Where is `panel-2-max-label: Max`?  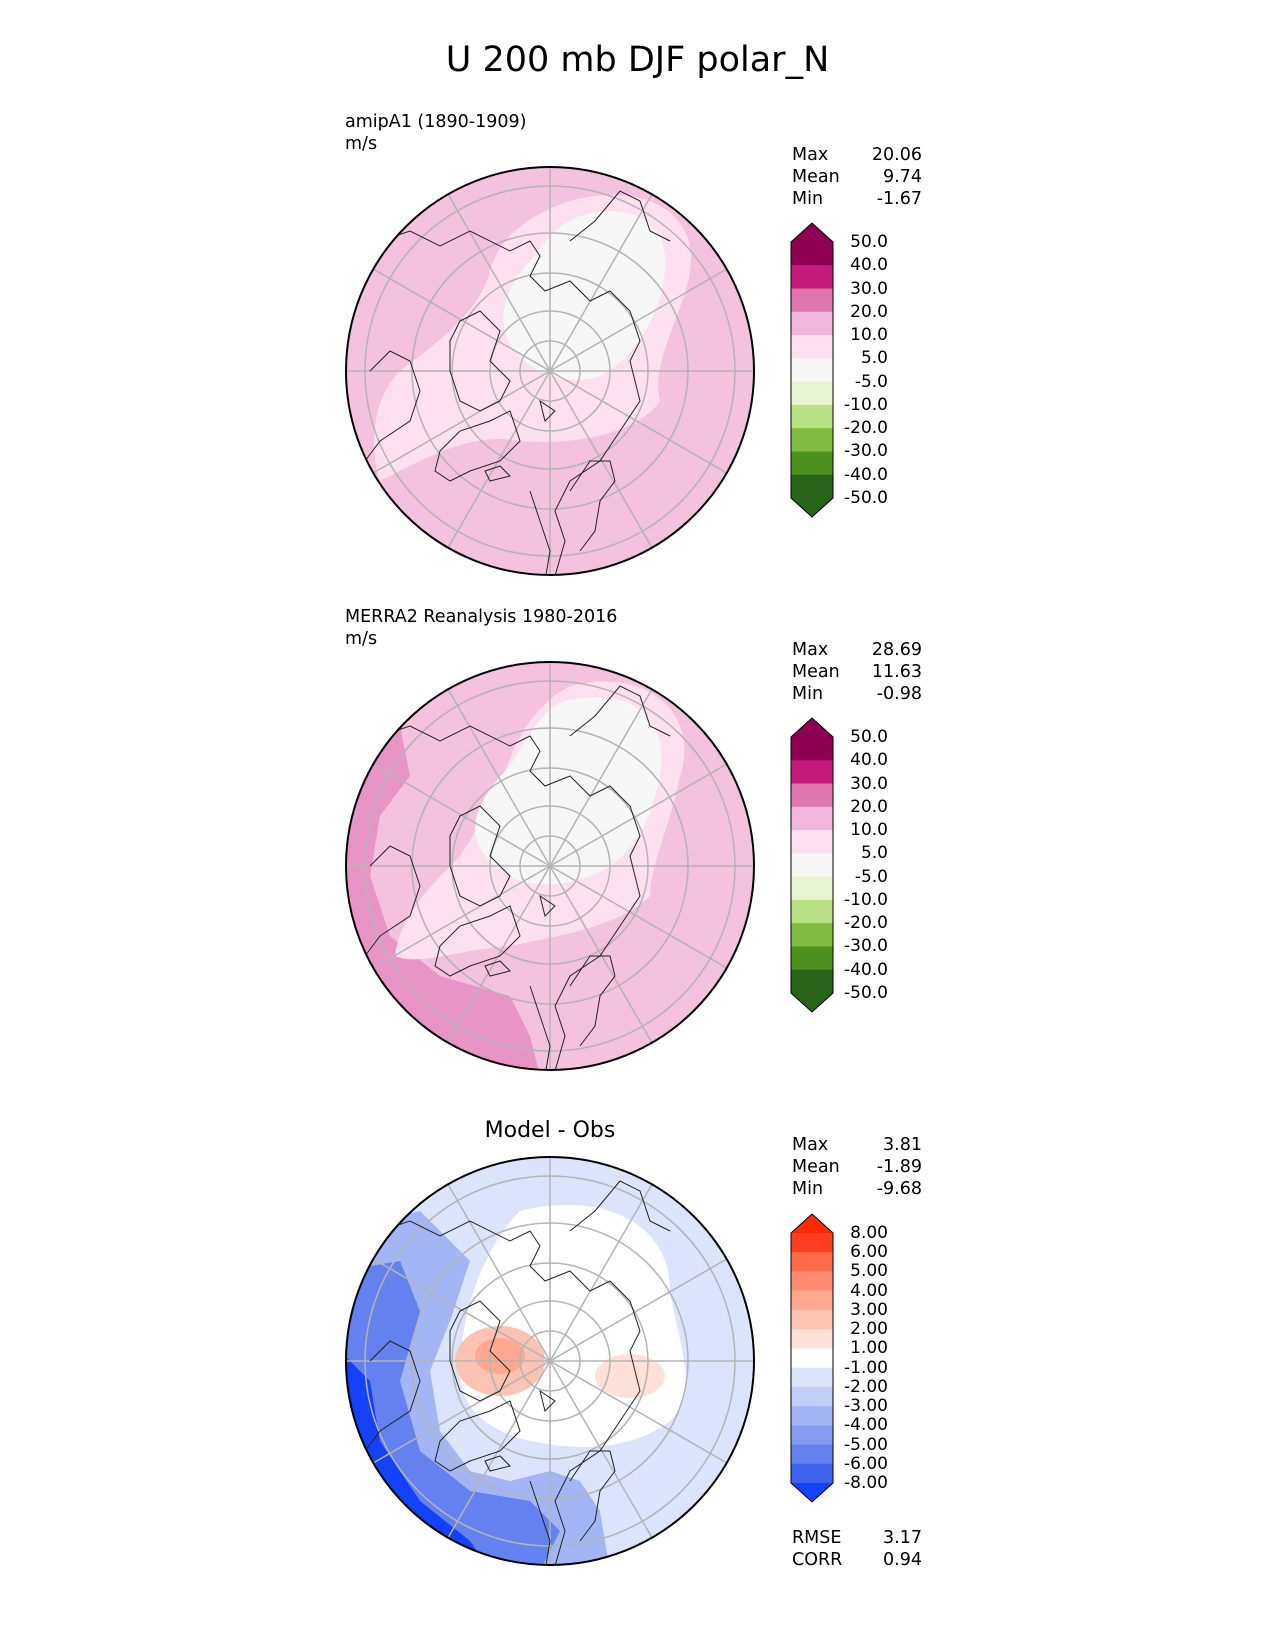 panel-2-max-label: Max is located at coordinates (810, 650).